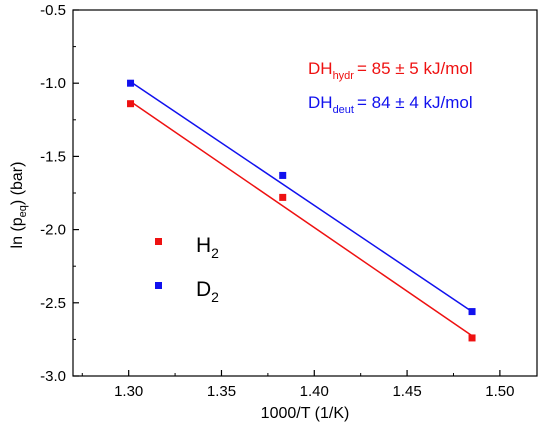  Describe the element at coordinates (390, 104) in the screenshot. I see `annotation-deut: DHdeut = 84 ± 4 kJ/mol` at that location.